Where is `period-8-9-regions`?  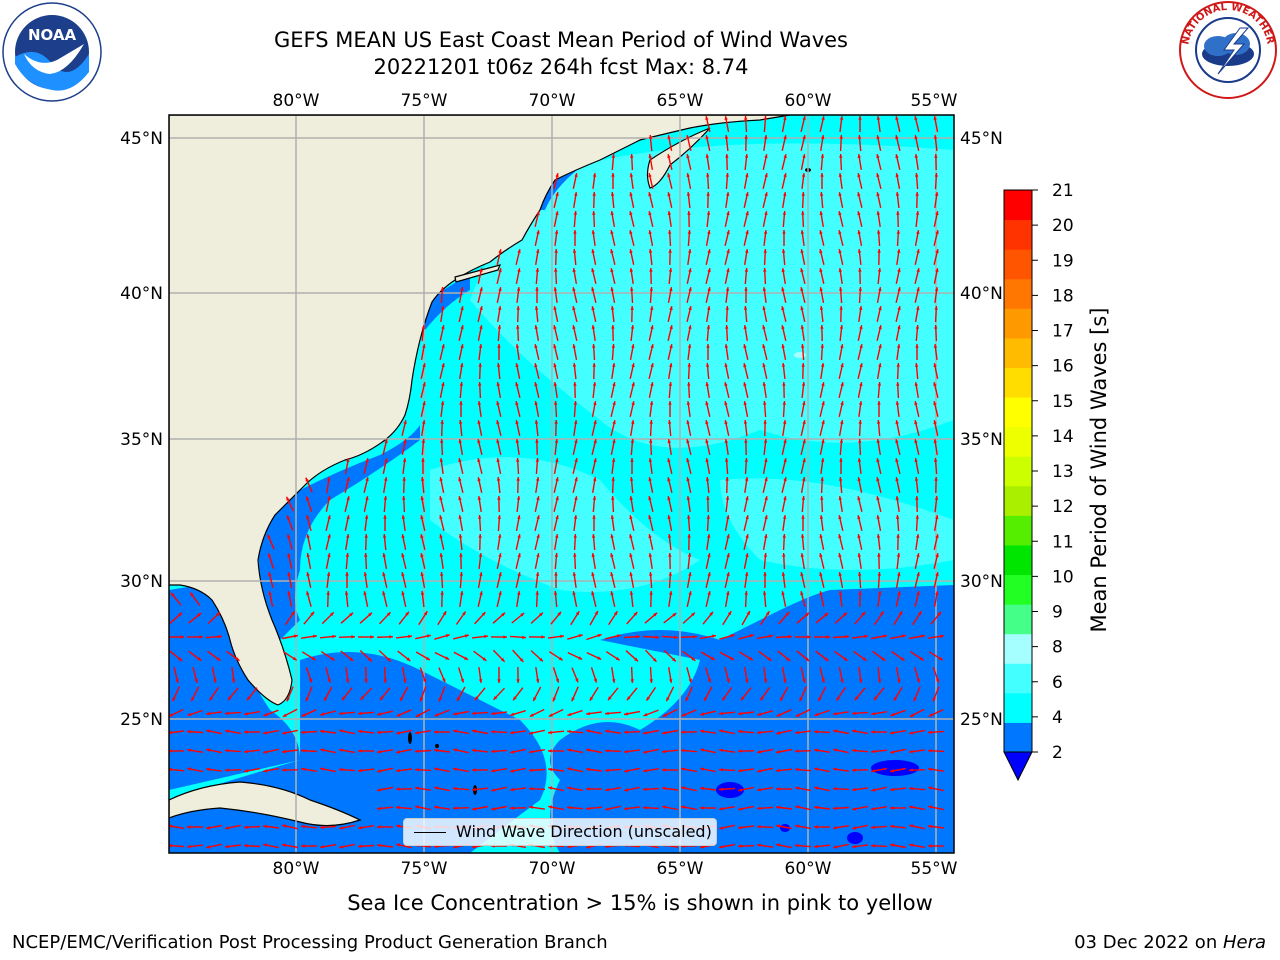
period-8-9-regions is located at coordinates (800, 355).